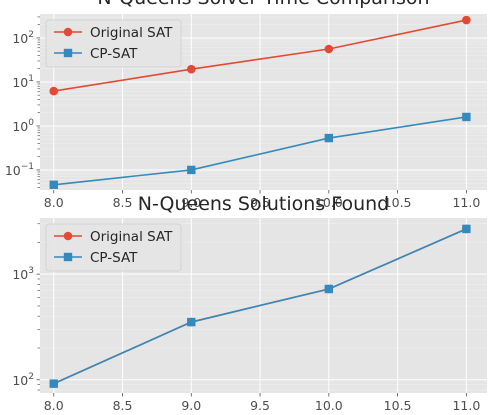  Describe the element at coordinates (263, 4) in the screenshot. I see `chart-title: N-Queens Solver Time Comparison` at that location.